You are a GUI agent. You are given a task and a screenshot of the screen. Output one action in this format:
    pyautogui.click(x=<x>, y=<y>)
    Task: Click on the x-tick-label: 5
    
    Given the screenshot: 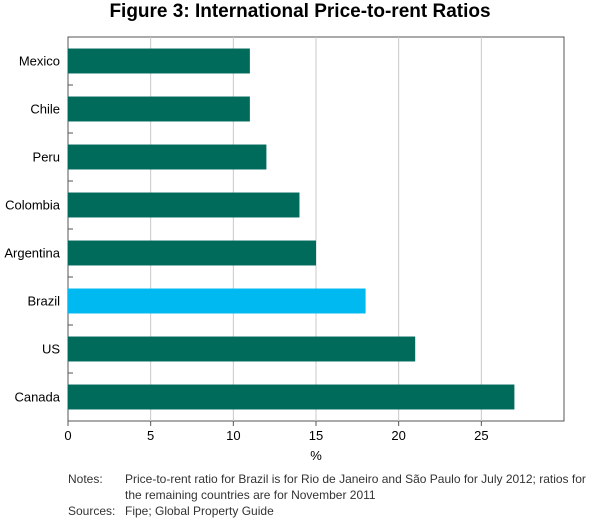 What is the action you would take?
    pyautogui.click(x=150, y=435)
    